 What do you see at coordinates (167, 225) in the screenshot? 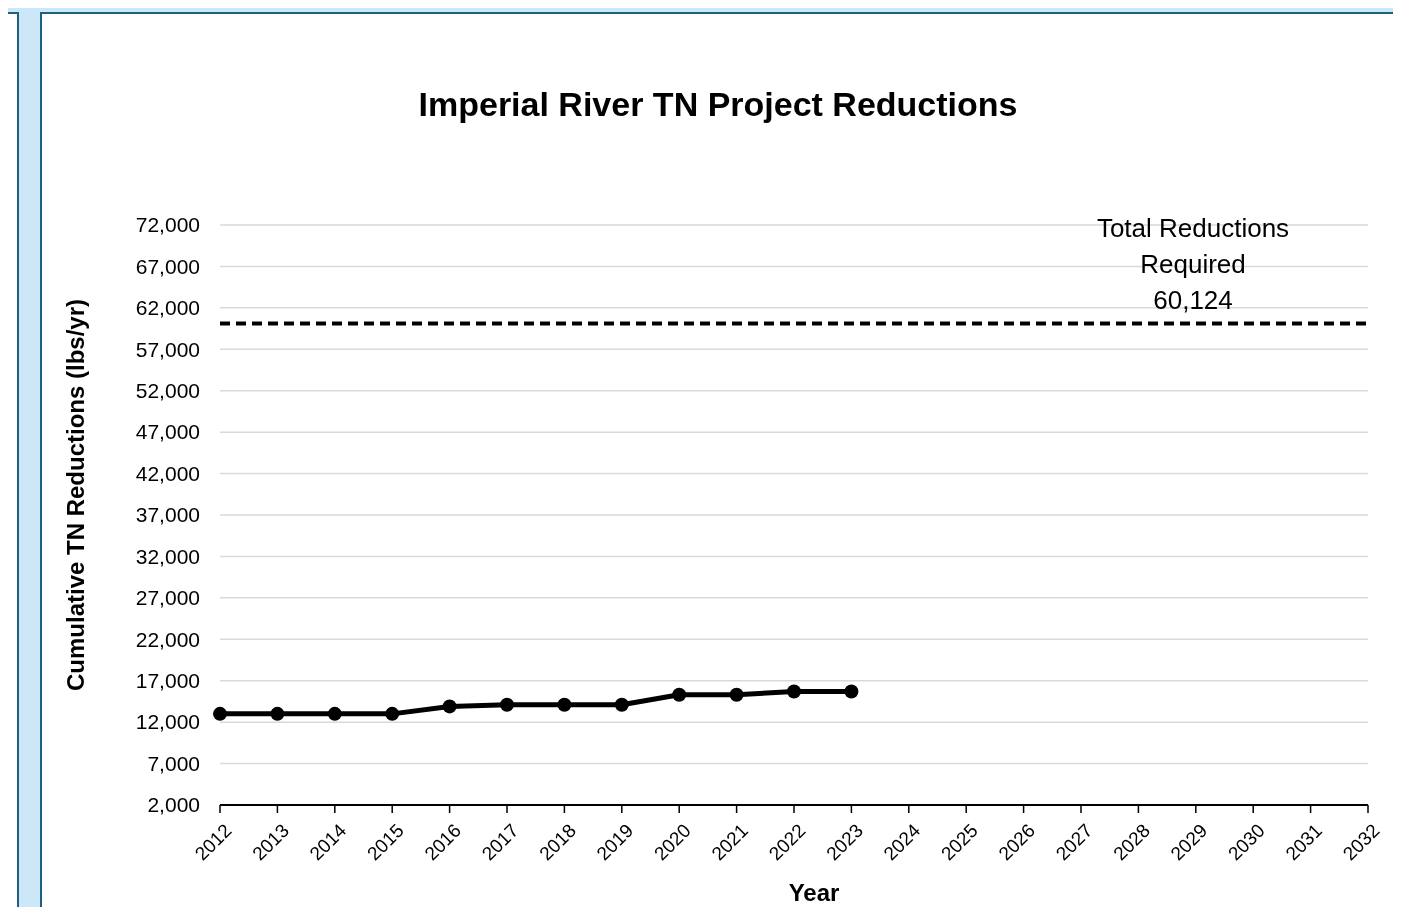
I see `y-tick-label: 72,000` at bounding box center [167, 225].